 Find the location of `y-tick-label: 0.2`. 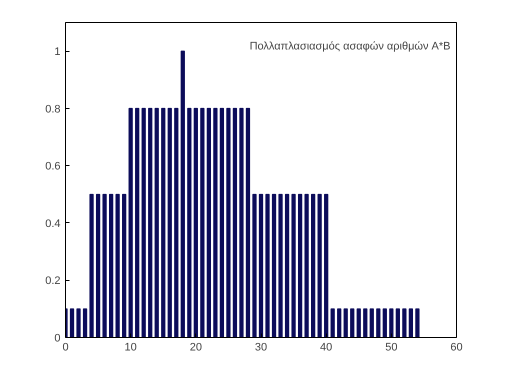

y-tick-label: 0.2 is located at coordinates (53, 281).